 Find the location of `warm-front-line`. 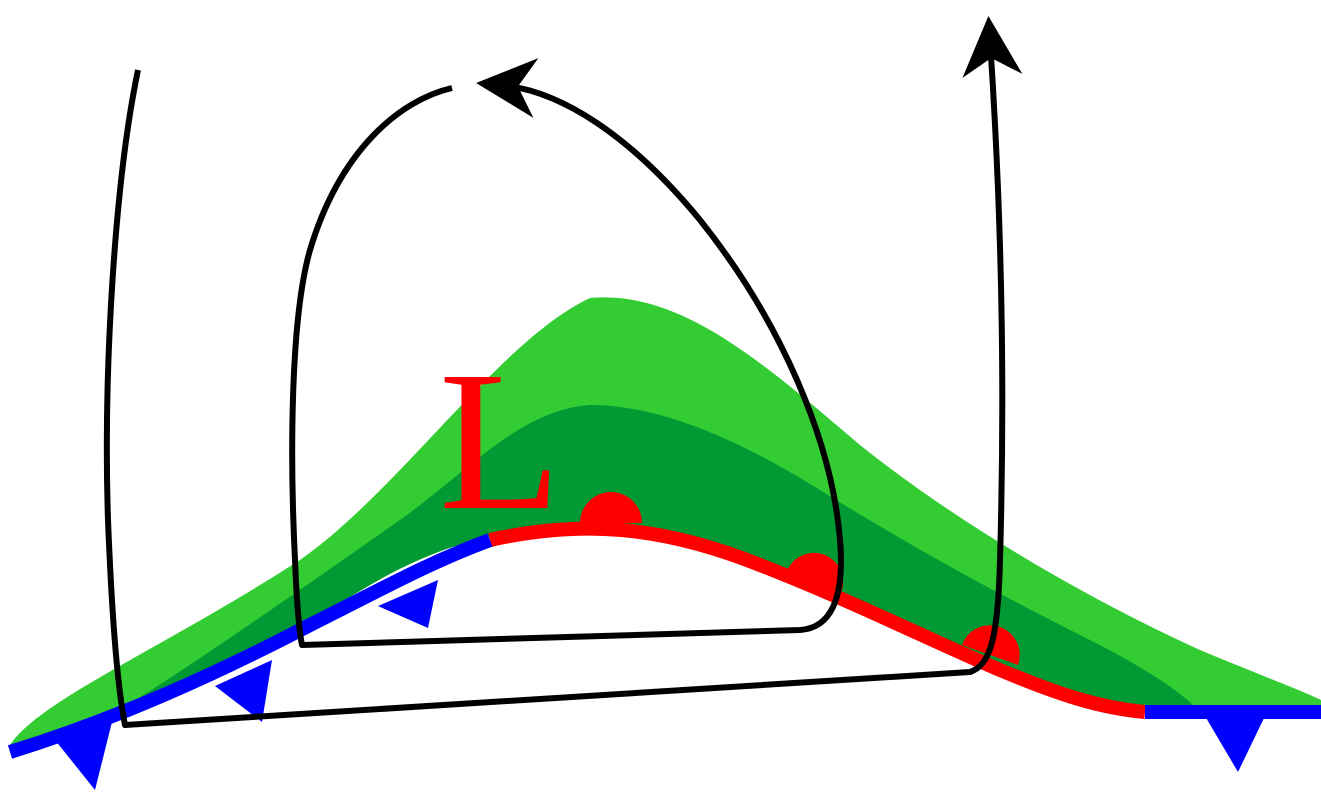

warm-front-line is located at coordinates (817, 620).